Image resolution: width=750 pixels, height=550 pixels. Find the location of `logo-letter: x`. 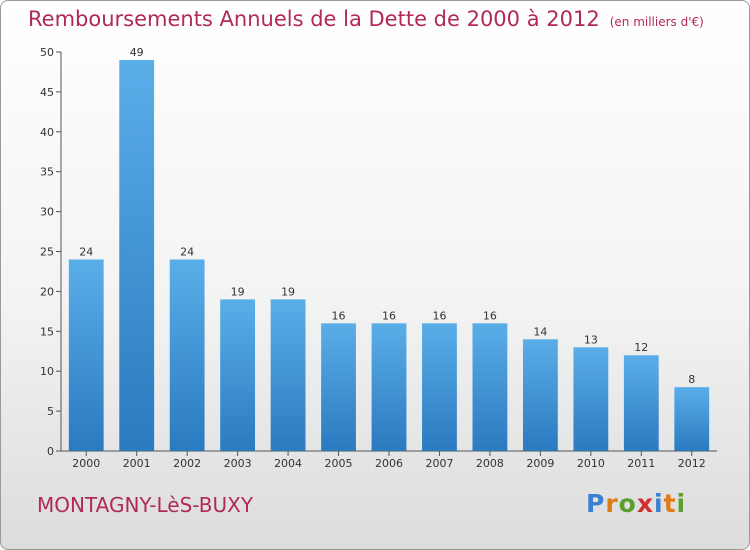

logo-letter: x is located at coordinates (645, 503).